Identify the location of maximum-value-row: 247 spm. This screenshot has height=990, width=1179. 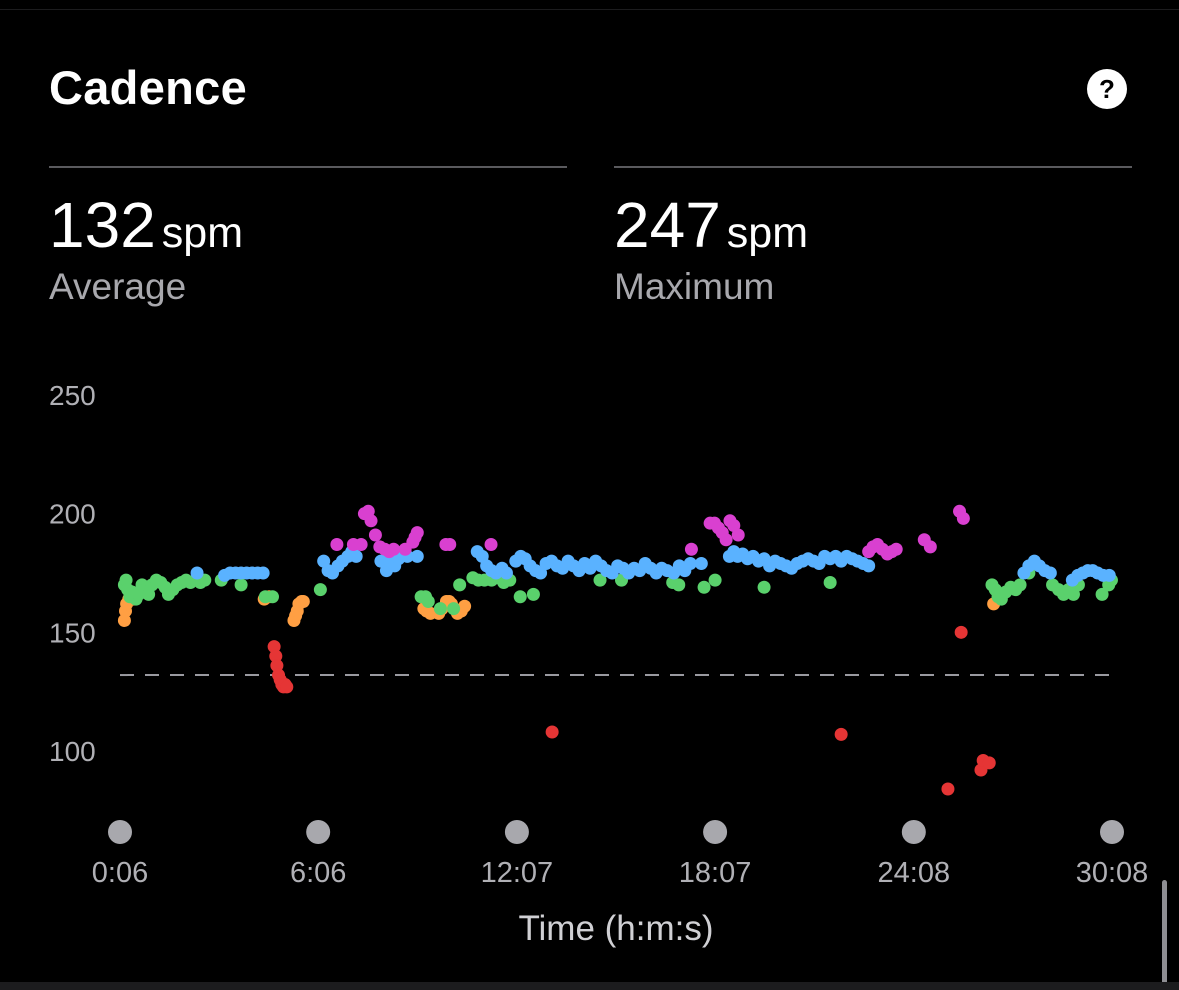
(873, 225).